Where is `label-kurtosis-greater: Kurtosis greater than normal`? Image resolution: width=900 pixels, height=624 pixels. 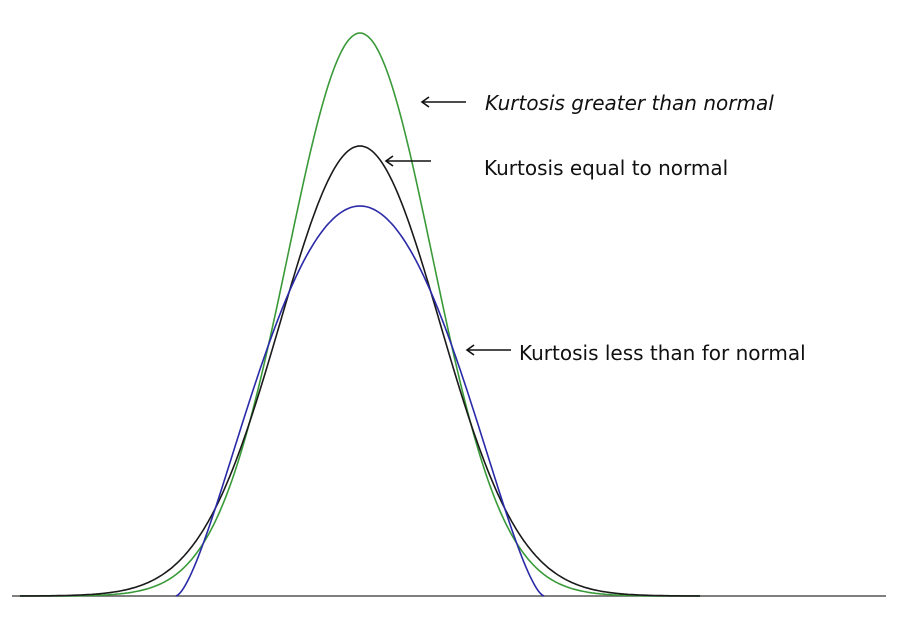
label-kurtosis-greater: Kurtosis greater than normal is located at coordinates (629, 103).